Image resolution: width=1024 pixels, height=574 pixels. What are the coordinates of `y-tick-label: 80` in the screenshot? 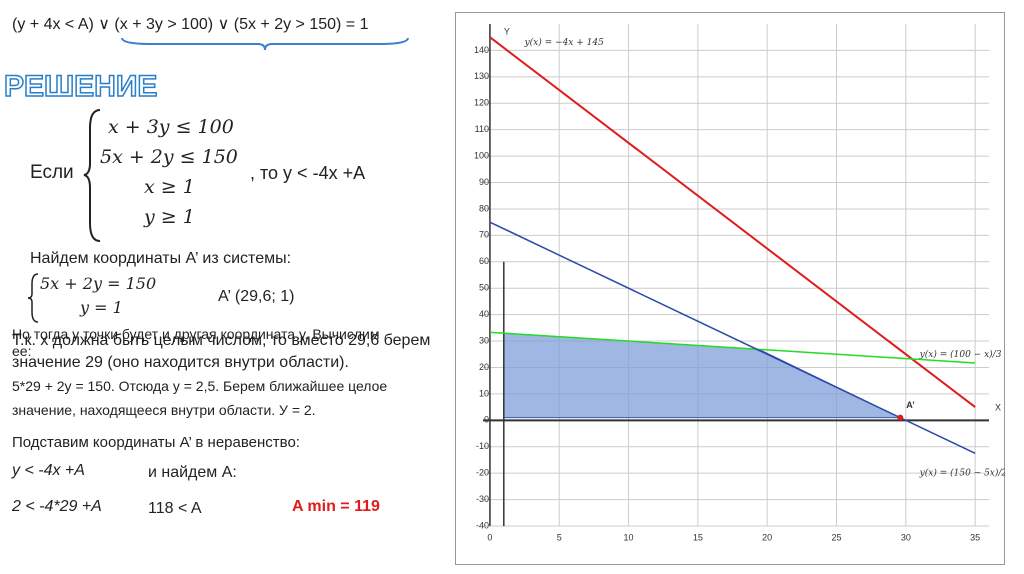 It's located at (484, 208).